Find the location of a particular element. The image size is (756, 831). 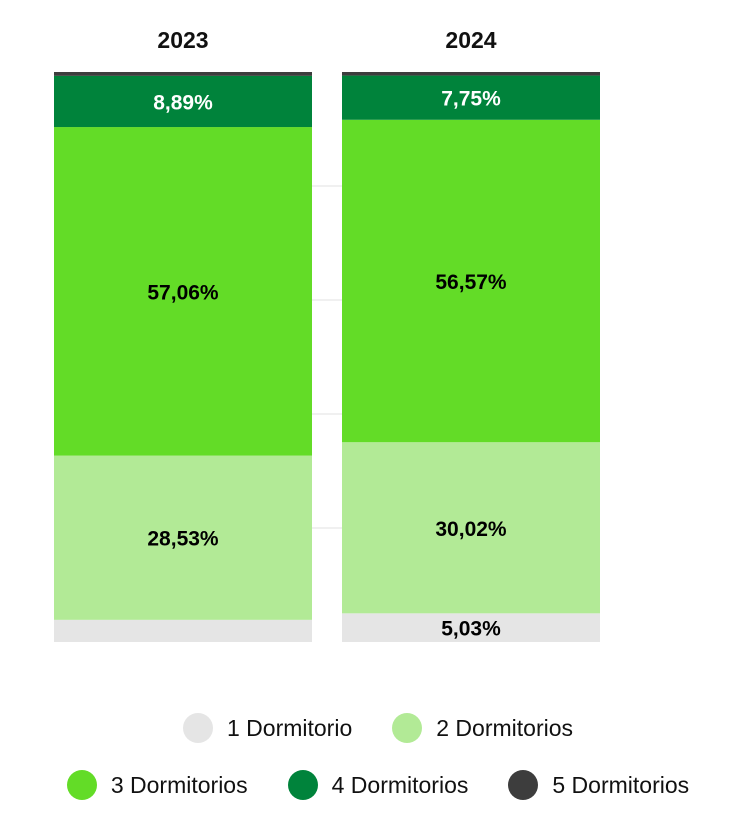

legend-item-3-dormitorios: 3 Dormitorios is located at coordinates (157, 785).